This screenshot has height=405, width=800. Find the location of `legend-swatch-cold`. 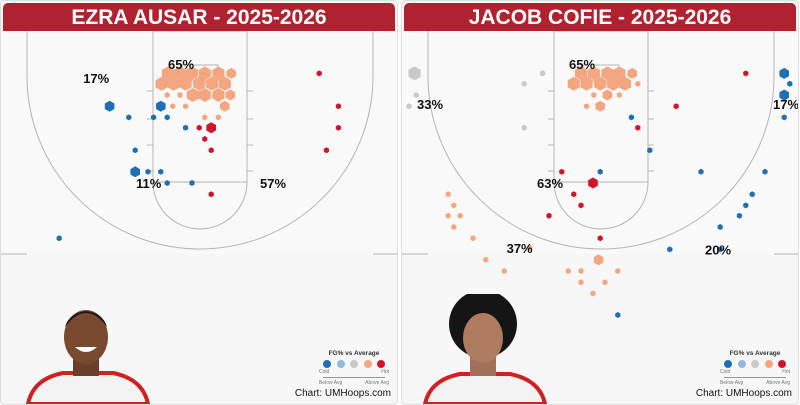

legend-swatch-cold is located at coordinates (728, 364).